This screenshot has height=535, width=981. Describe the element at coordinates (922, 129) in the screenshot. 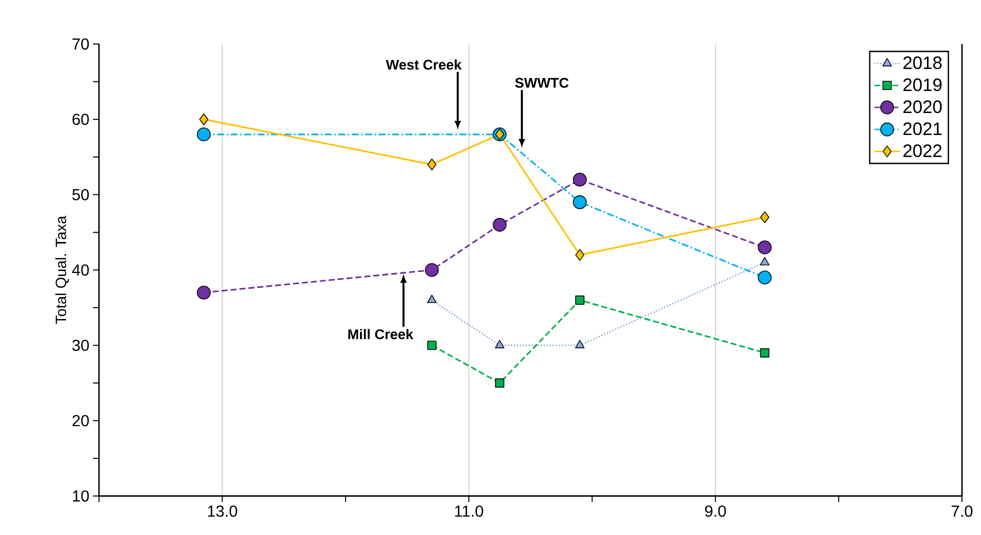

I see `legend-label: 2021` at that location.